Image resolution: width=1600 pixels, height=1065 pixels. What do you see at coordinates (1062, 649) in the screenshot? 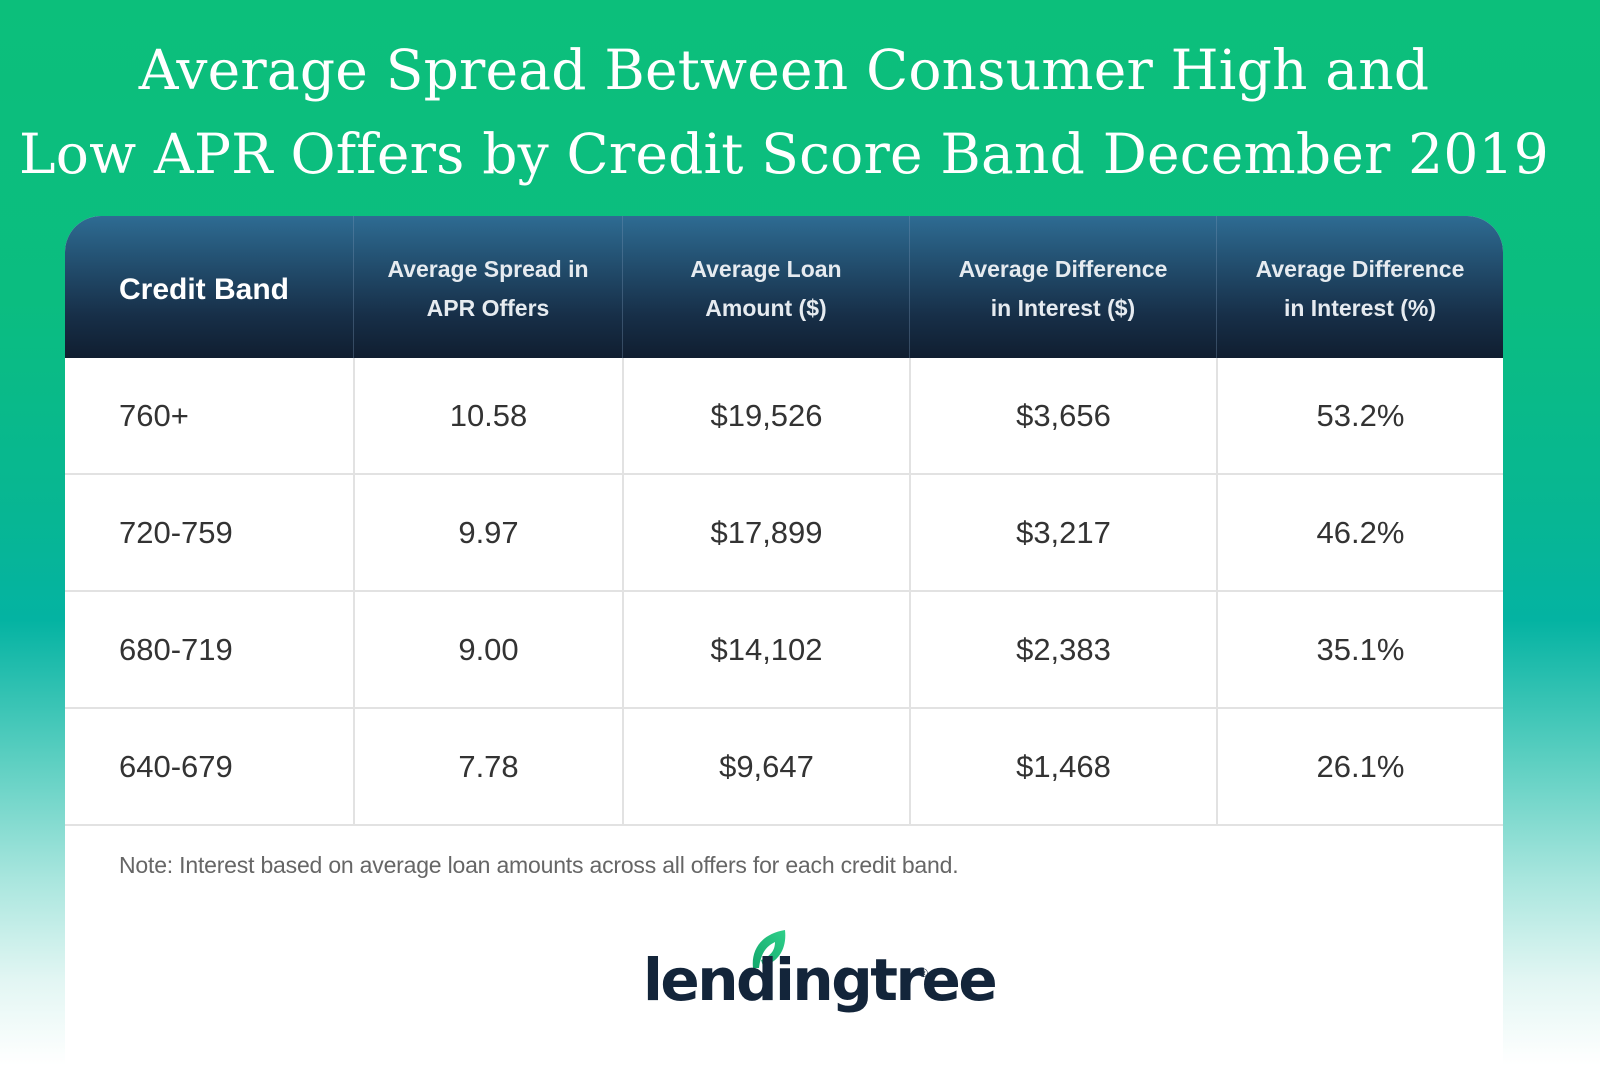
I see `cell-difference-interest-dollars: $2,383` at bounding box center [1062, 649].